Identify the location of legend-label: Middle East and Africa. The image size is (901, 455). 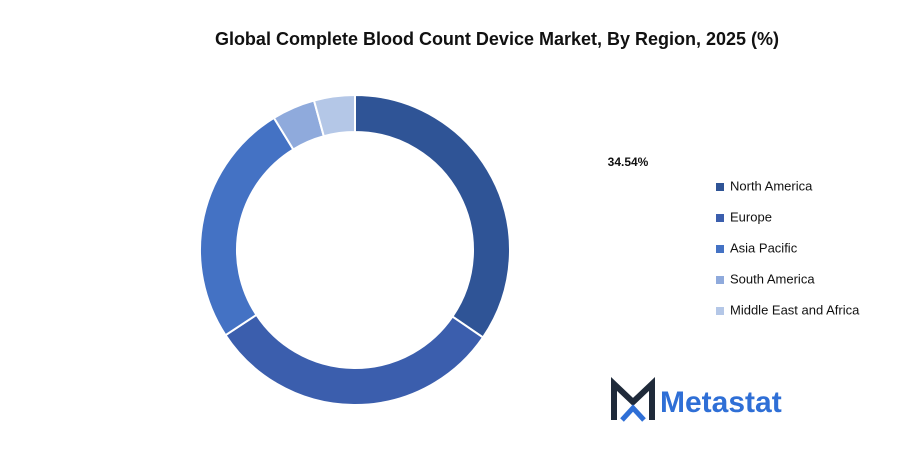
(795, 309).